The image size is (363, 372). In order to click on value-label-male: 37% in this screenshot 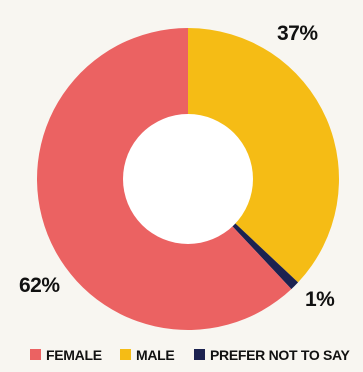, I will do `click(297, 33)`.